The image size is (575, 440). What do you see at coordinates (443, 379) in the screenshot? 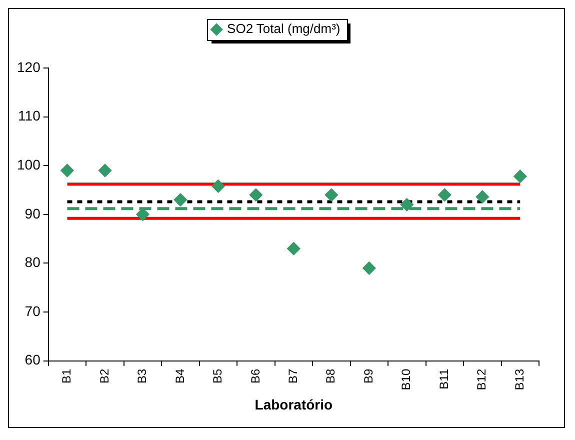
I see `x-tick-label: B11` at bounding box center [443, 379].